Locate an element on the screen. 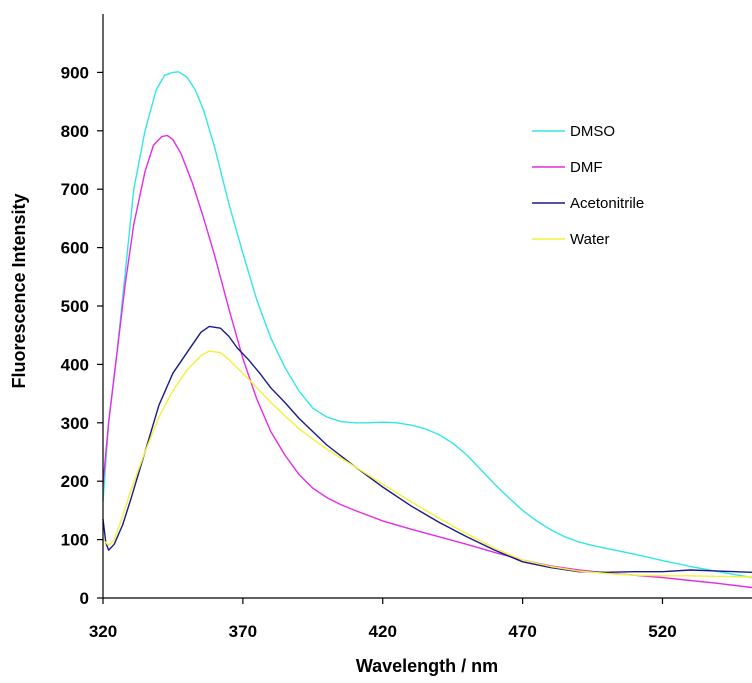  x-tick-label: 320 is located at coordinates (103, 631).